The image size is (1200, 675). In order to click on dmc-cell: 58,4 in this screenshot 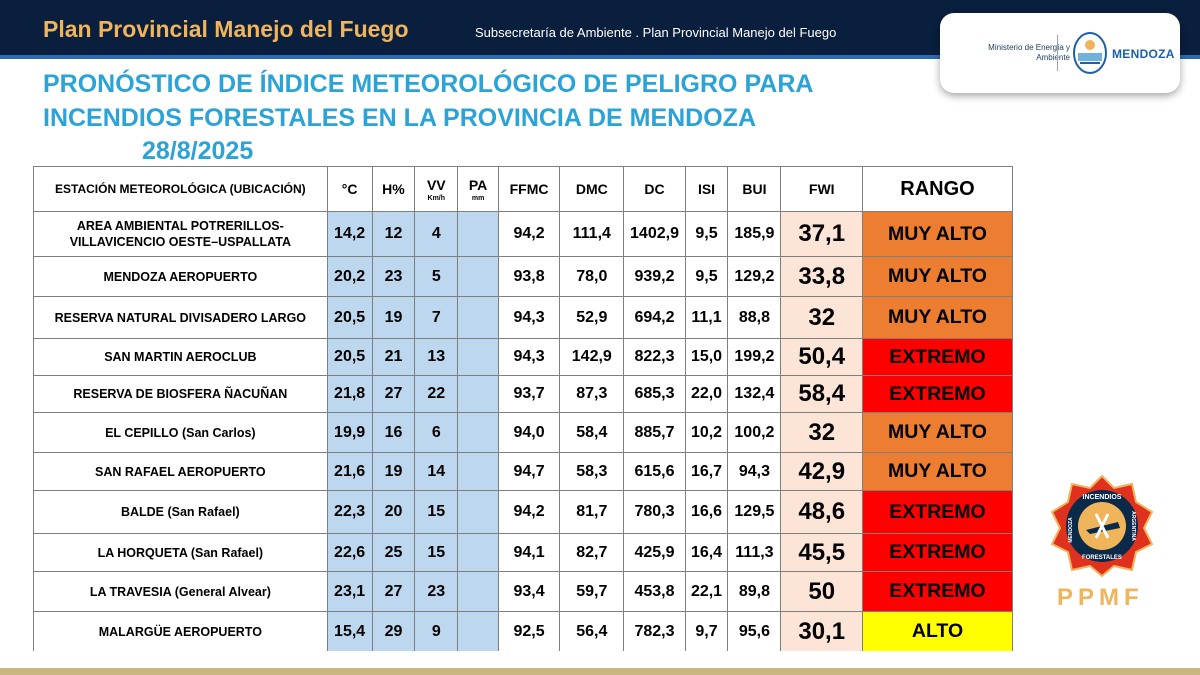, I will do `click(592, 432)`.